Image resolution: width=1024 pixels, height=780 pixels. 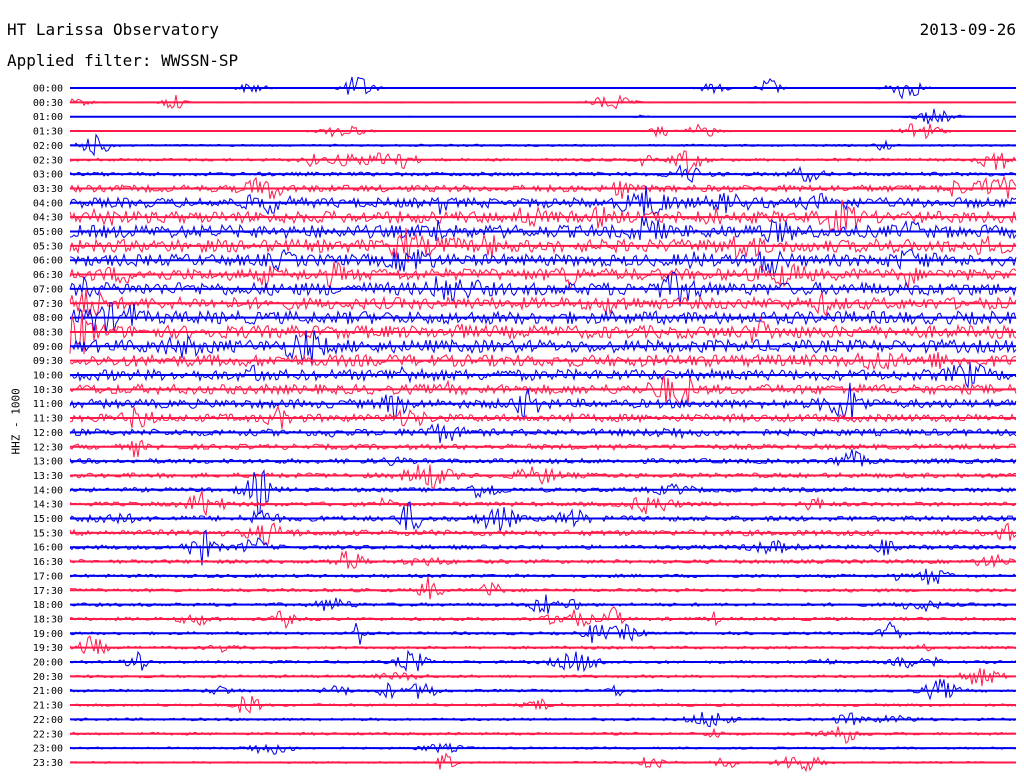 I want to click on row-label-2000: 20:00, so click(x=48, y=663).